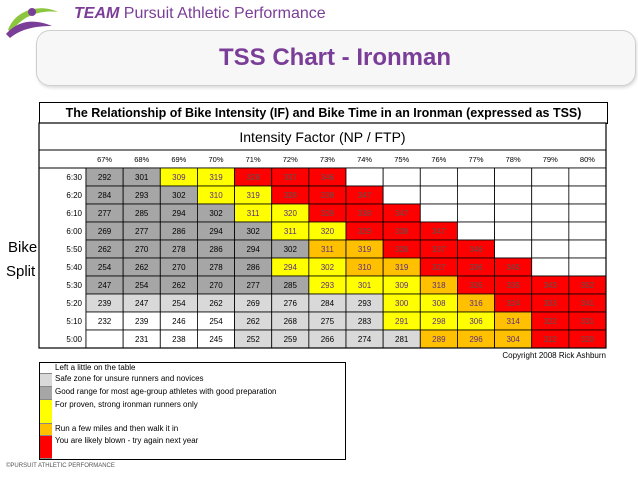 Image resolution: width=638 pixels, height=479 pixels. Describe the element at coordinates (95, 367) in the screenshot. I see `legend-label: Left a little on the table` at that location.